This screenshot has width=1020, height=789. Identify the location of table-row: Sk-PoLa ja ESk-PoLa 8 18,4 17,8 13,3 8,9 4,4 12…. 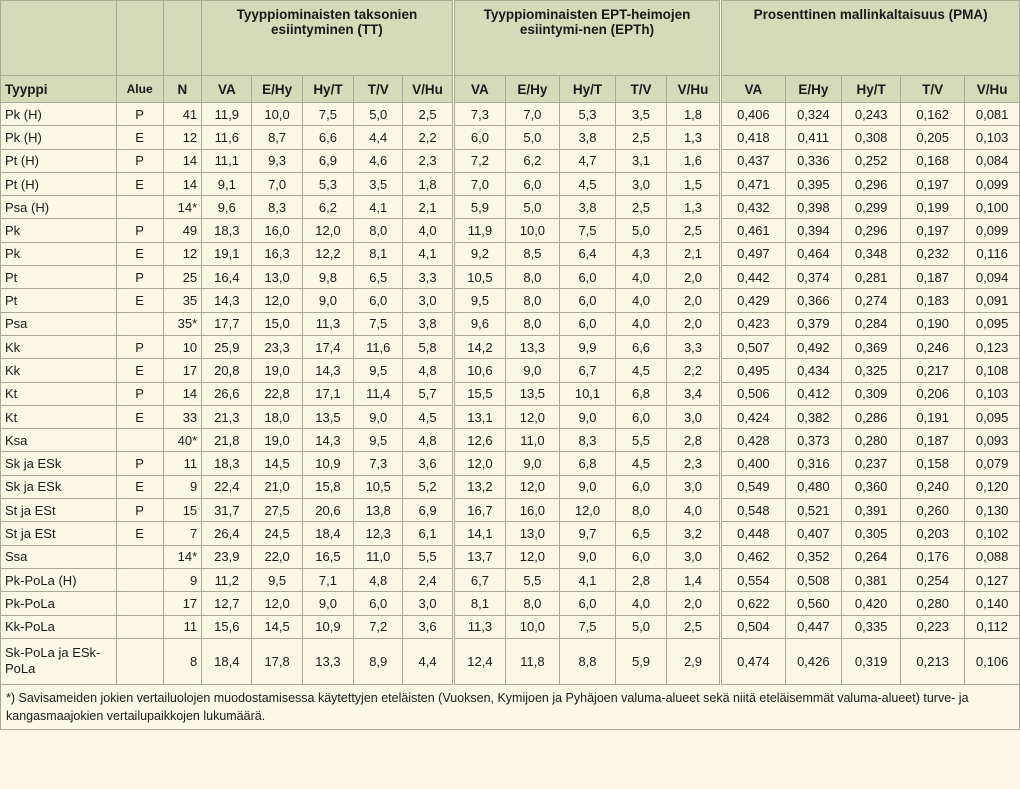
(510, 661).